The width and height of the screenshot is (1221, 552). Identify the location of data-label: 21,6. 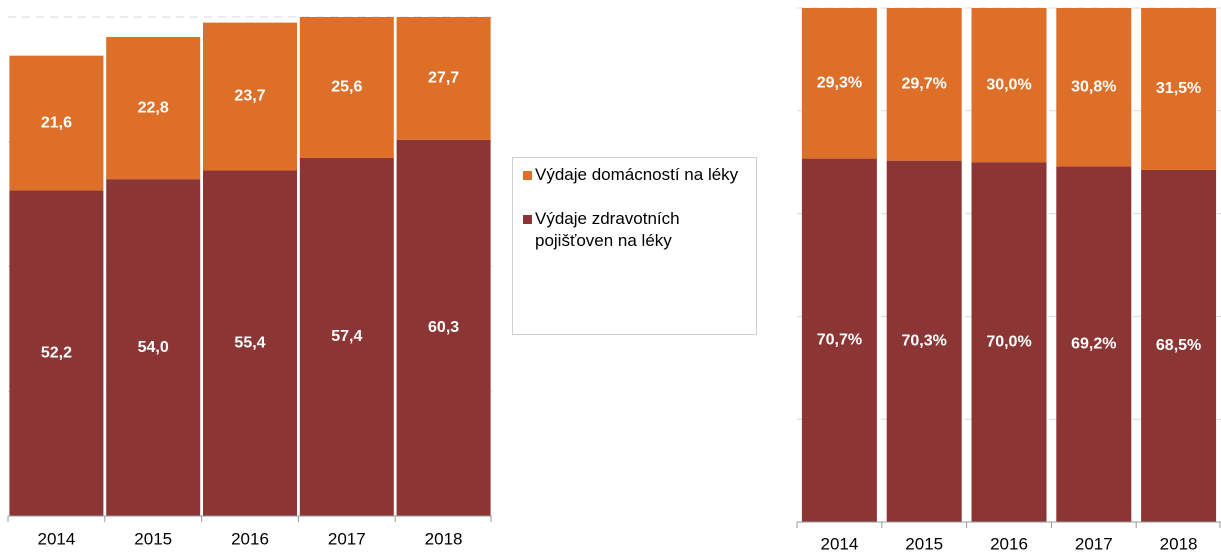
(56, 122).